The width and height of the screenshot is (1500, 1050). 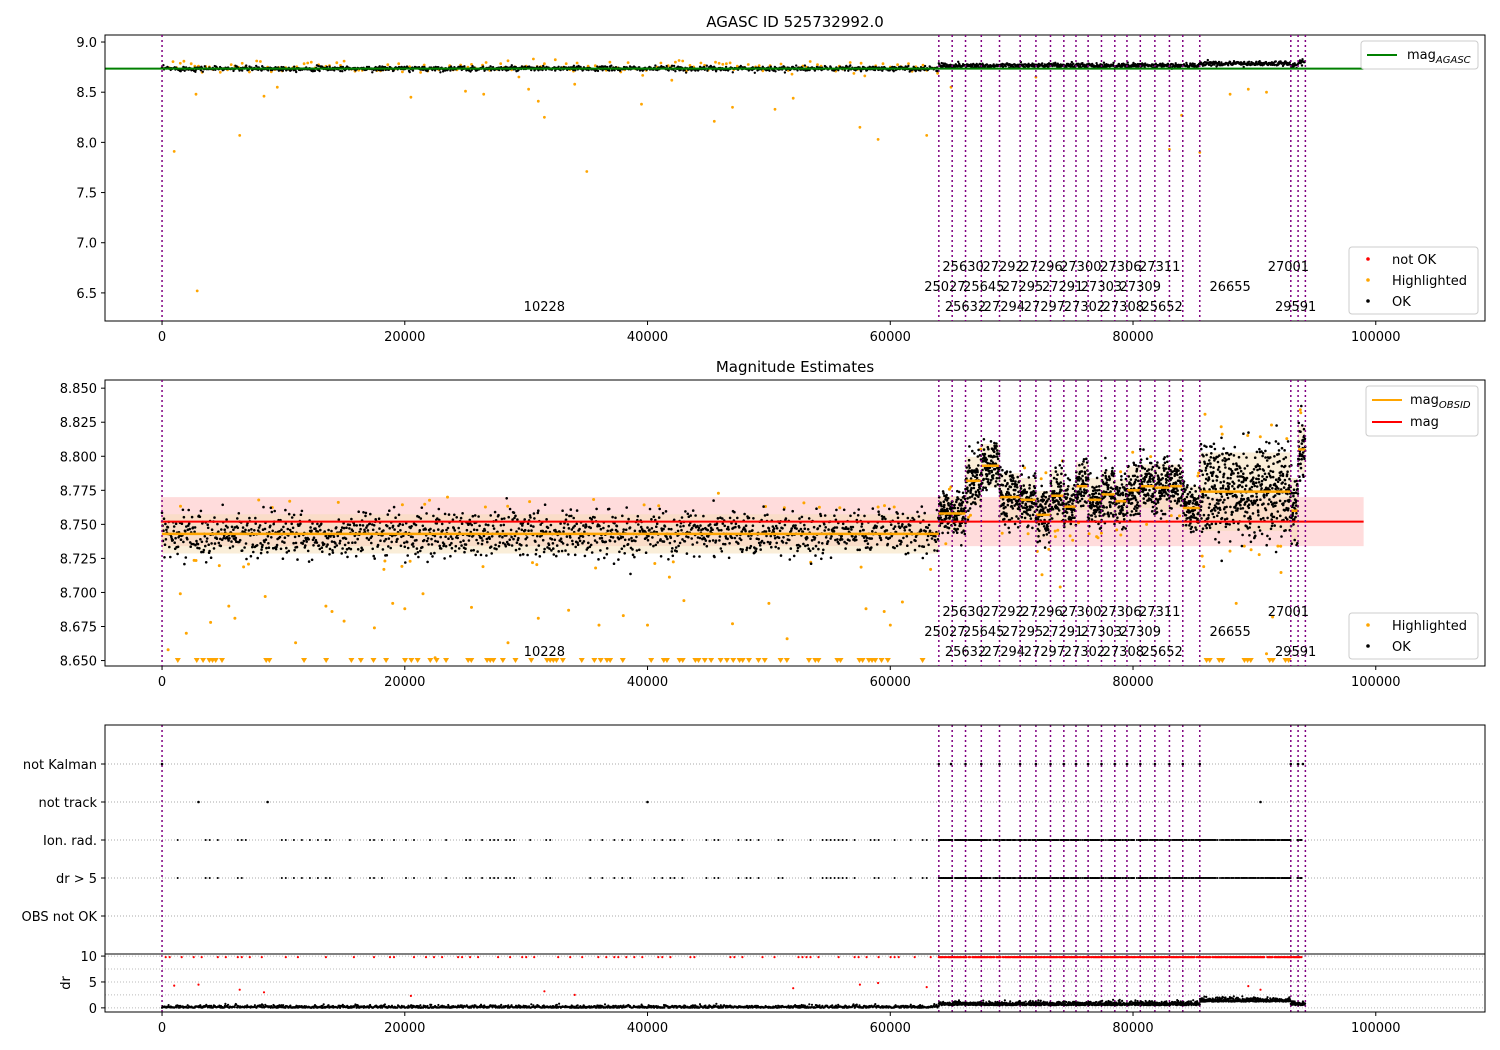 What do you see at coordinates (1080, 612) in the screenshot?
I see `magnitude-obsid-label: 27300` at bounding box center [1080, 612].